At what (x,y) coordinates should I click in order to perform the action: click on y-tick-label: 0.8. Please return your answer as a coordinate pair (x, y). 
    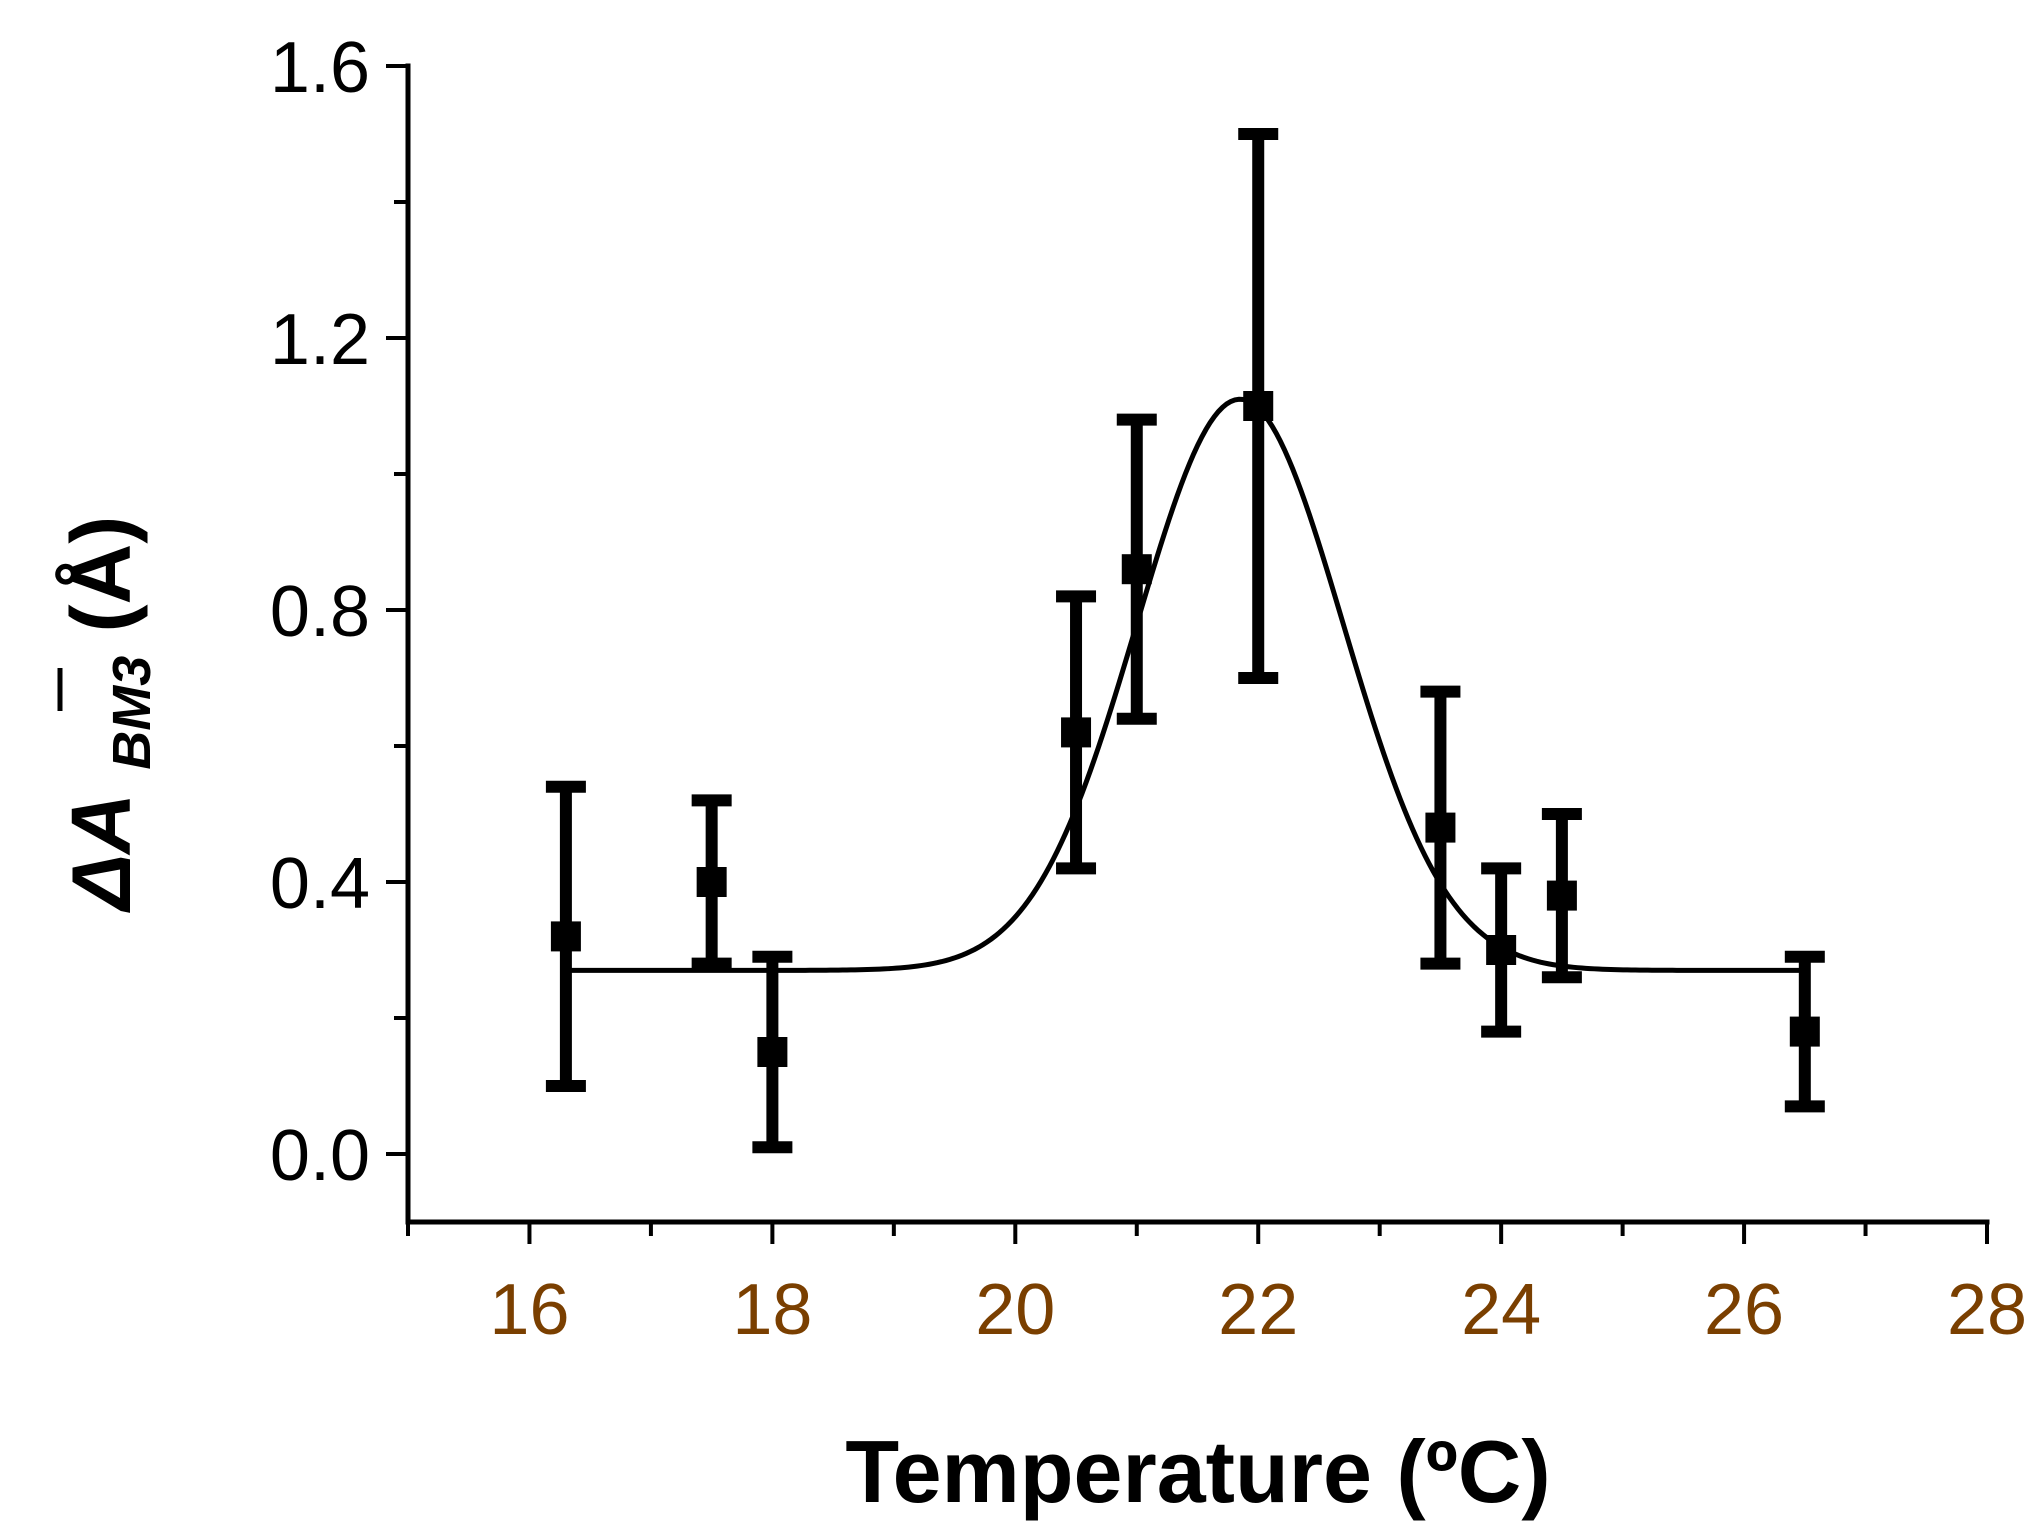
    Looking at the image, I should click on (320, 612).